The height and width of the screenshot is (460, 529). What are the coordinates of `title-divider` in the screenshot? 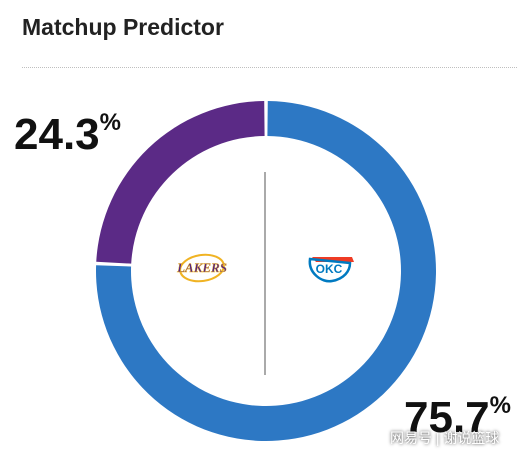 It's located at (269, 67).